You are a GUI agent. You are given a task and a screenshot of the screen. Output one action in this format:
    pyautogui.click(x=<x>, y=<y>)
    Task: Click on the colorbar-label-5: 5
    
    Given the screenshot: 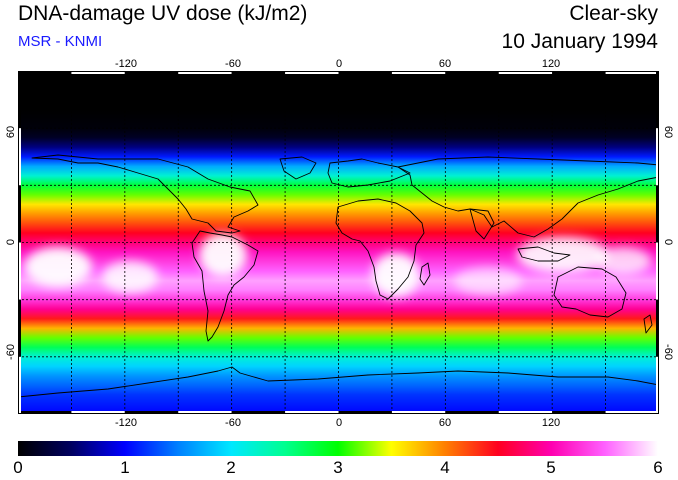 What is the action you would take?
    pyautogui.click(x=551, y=467)
    